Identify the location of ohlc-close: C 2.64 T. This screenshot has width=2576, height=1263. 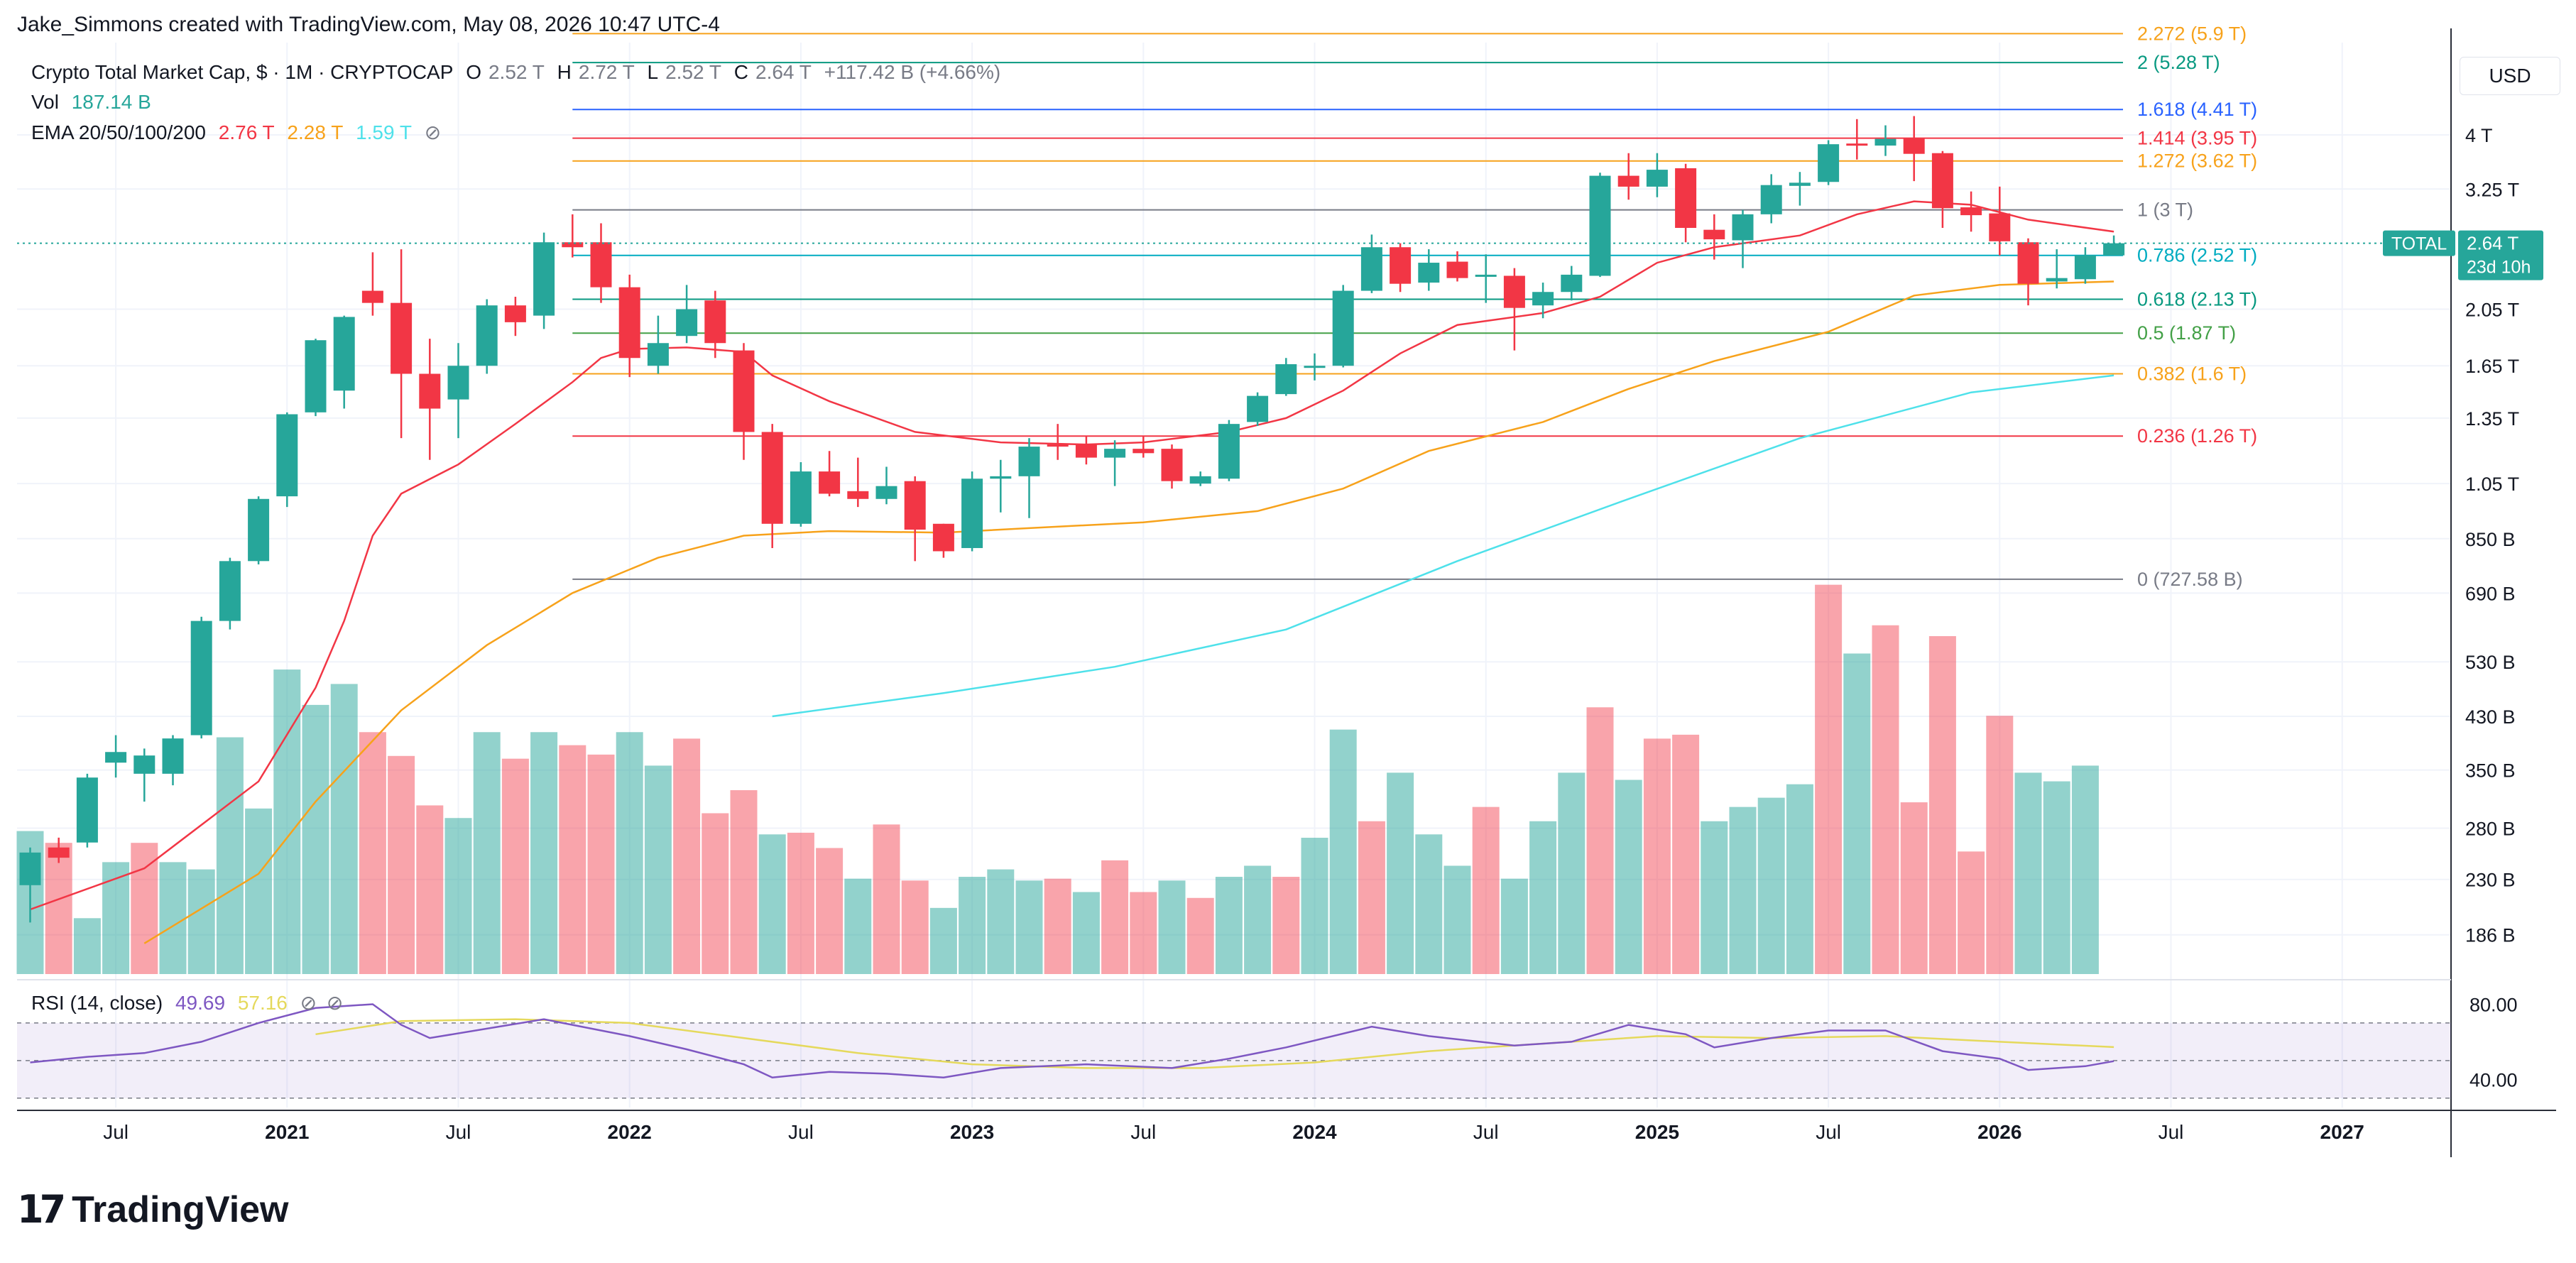
(772, 72).